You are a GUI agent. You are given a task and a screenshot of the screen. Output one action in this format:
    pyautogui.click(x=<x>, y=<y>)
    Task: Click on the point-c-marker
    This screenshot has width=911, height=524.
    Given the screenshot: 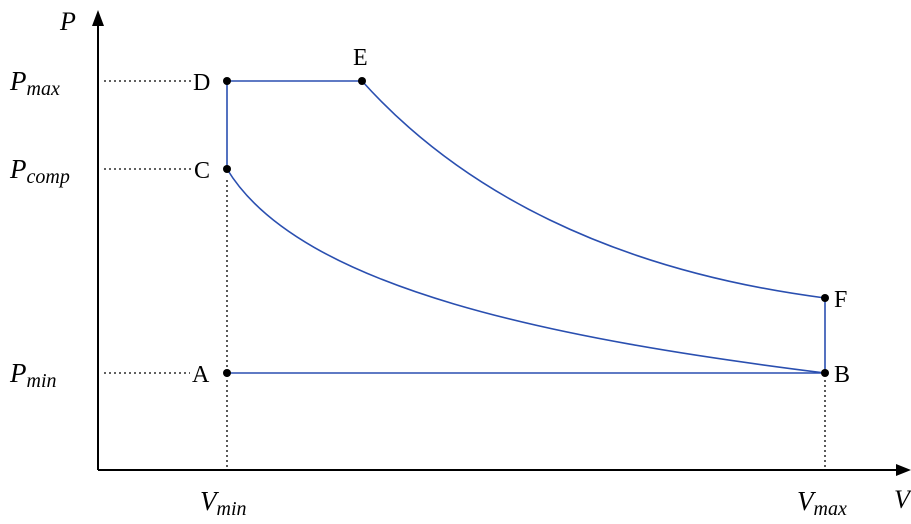 What is the action you would take?
    pyautogui.click(x=227, y=169)
    